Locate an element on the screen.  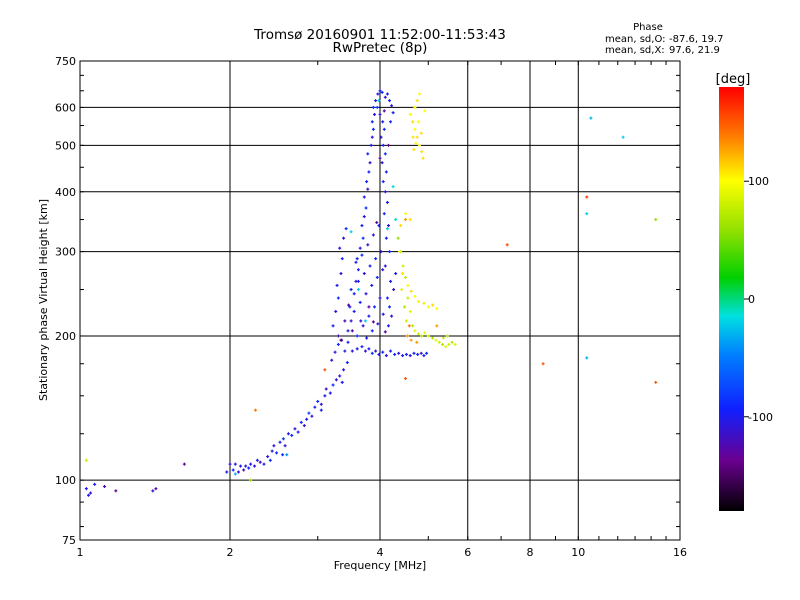
colorbar-unit: [deg] is located at coordinates (733, 79).